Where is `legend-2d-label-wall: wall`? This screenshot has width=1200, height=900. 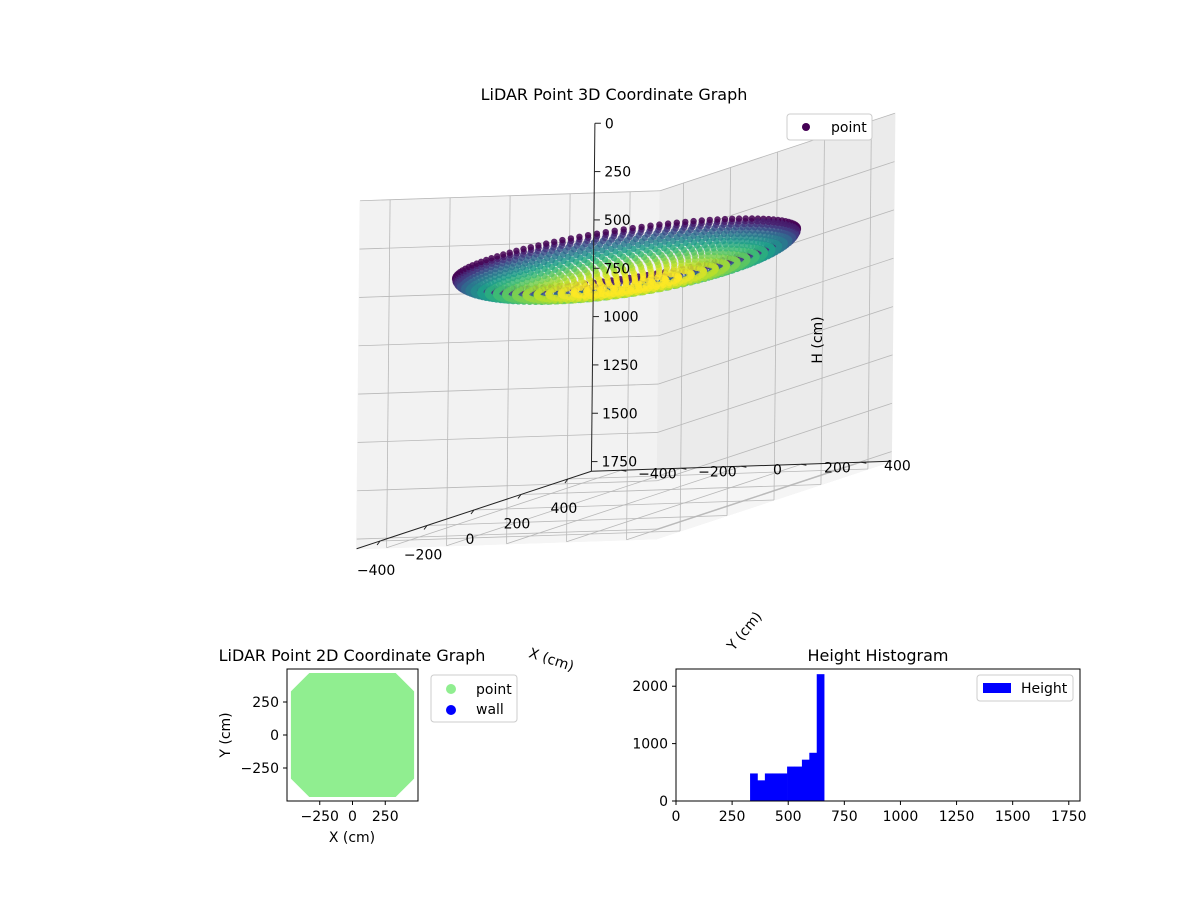 legend-2d-label-wall: wall is located at coordinates (490, 710).